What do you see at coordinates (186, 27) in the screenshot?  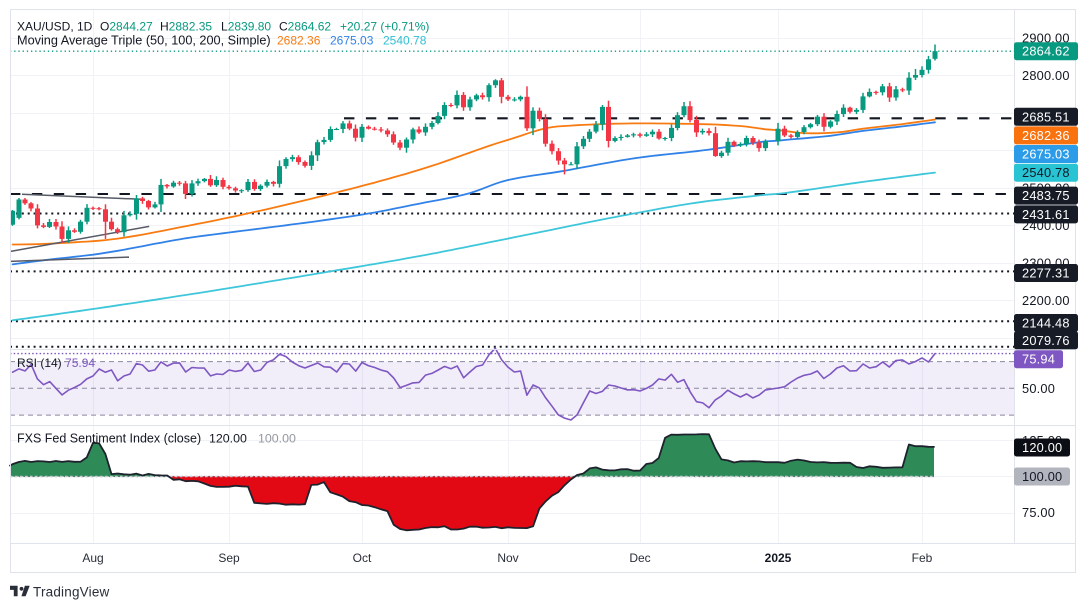 I see `svg-text: H2882.35` at bounding box center [186, 27].